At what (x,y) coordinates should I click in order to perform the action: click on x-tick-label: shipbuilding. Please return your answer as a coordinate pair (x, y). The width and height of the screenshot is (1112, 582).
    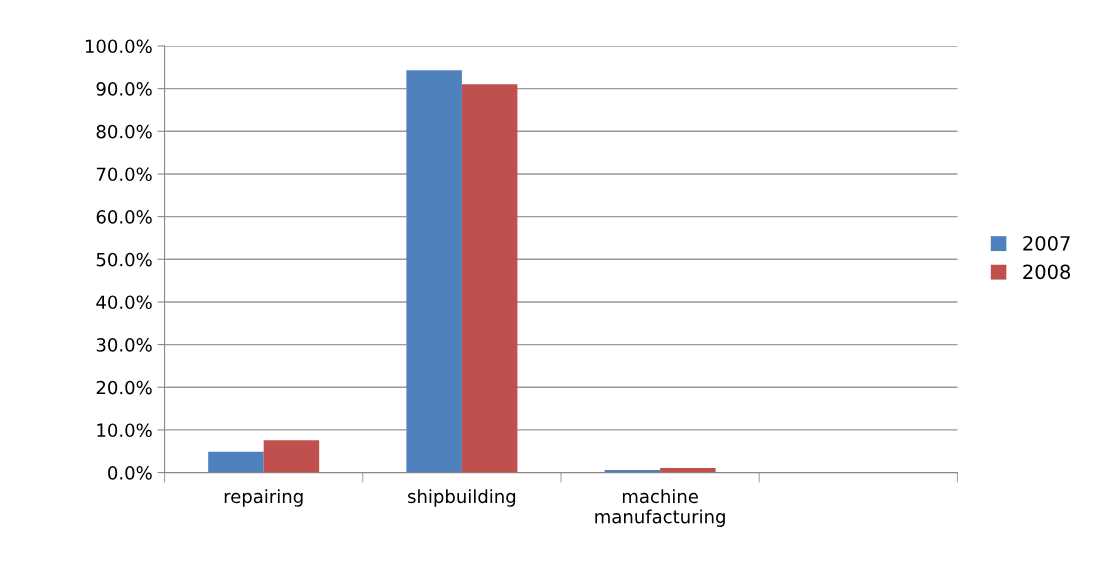
    Looking at the image, I should click on (462, 498).